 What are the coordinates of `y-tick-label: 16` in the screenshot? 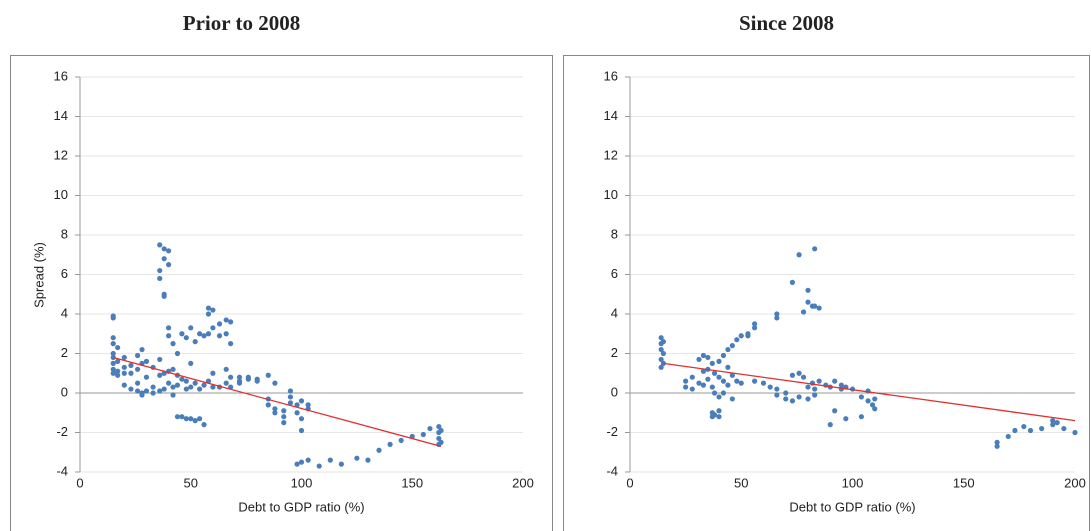 It's located at (611, 75).